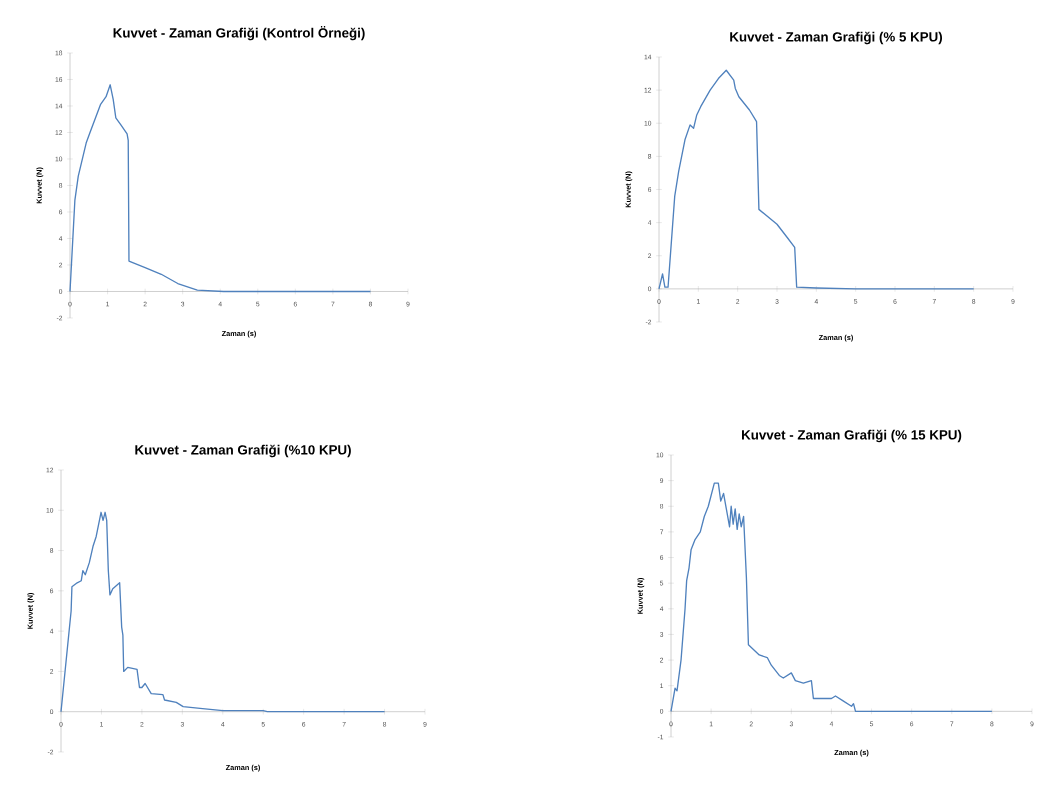 Image resolution: width=1057 pixels, height=785 pixels. What do you see at coordinates (239, 33) in the screenshot?
I see `chart-title: Kuvvet - Zaman Grafiği (Kontrol Örneği)` at bounding box center [239, 33].